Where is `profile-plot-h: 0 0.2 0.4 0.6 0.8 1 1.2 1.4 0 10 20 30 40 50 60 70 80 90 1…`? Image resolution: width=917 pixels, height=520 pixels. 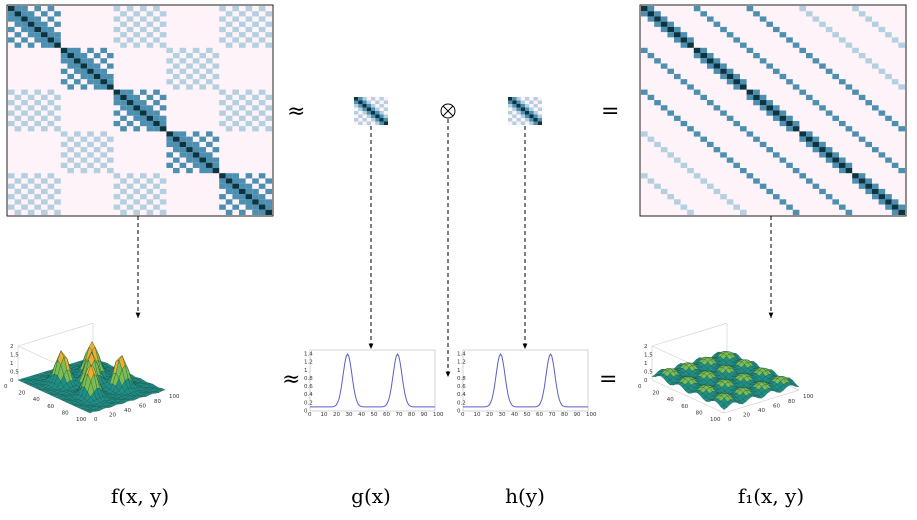
profile-plot-h: 0 0.2 0.4 0.6 0.8 1 1.2 1.4 0 10 20 30 40 50 60 70 80 90 1… is located at coordinates (527, 383).